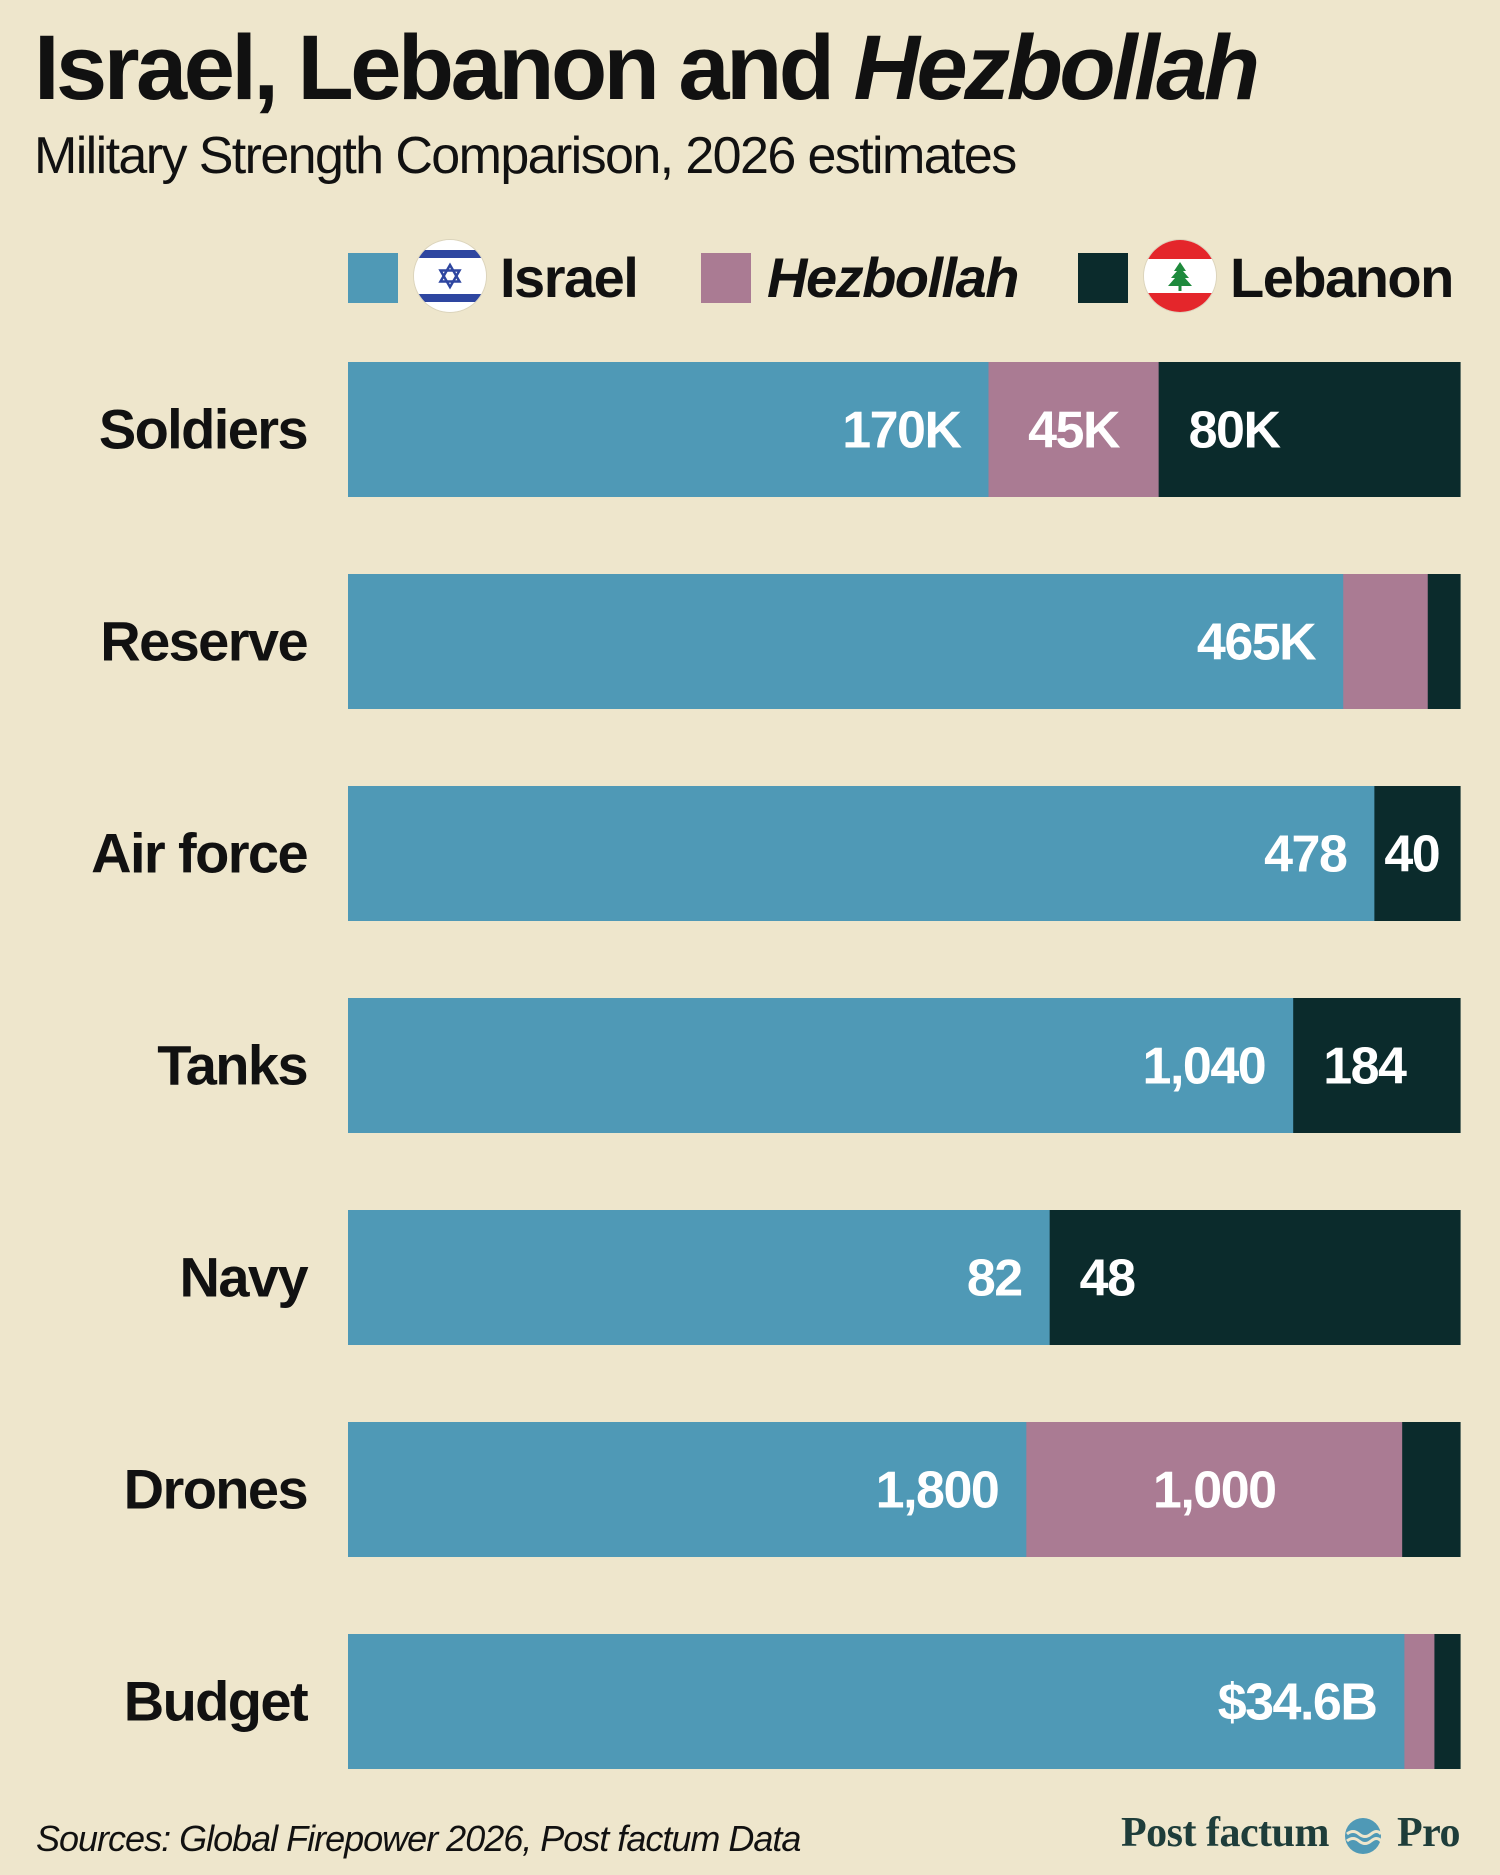  I want to click on data-label-navy-lebanon: 48, so click(1107, 1279).